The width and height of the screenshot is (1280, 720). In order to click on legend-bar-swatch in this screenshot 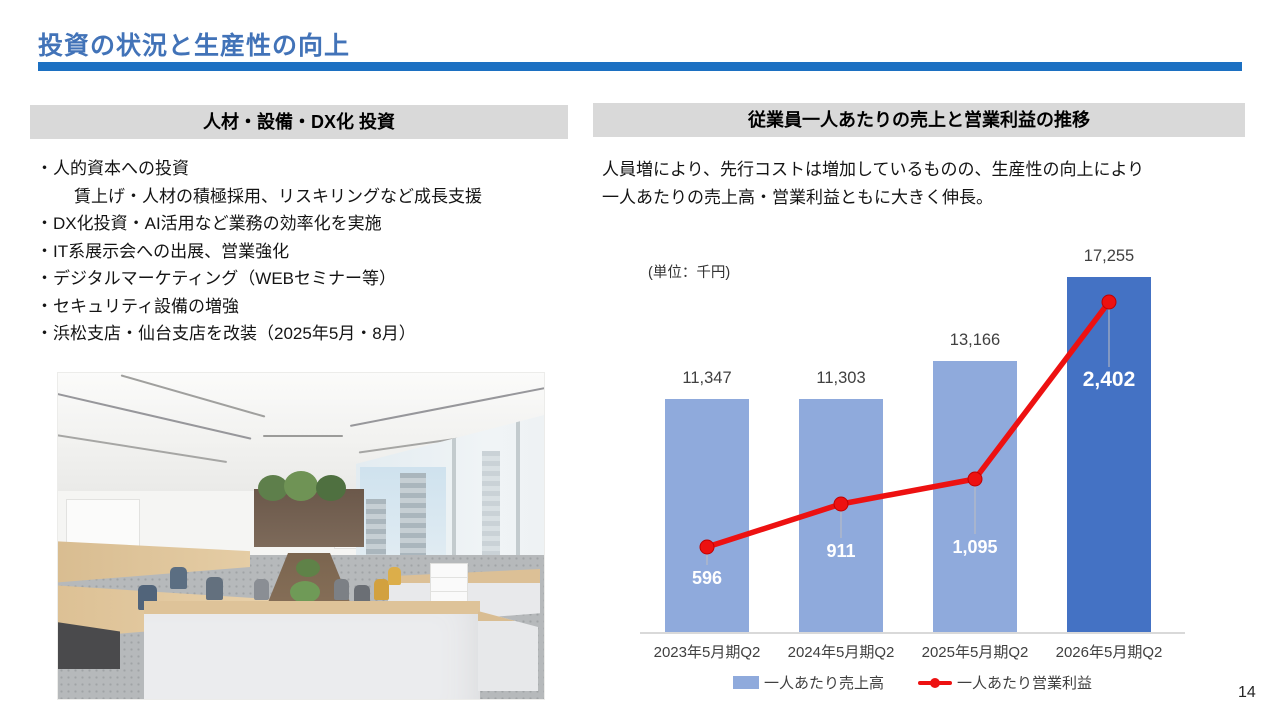, I will do `click(745, 682)`.